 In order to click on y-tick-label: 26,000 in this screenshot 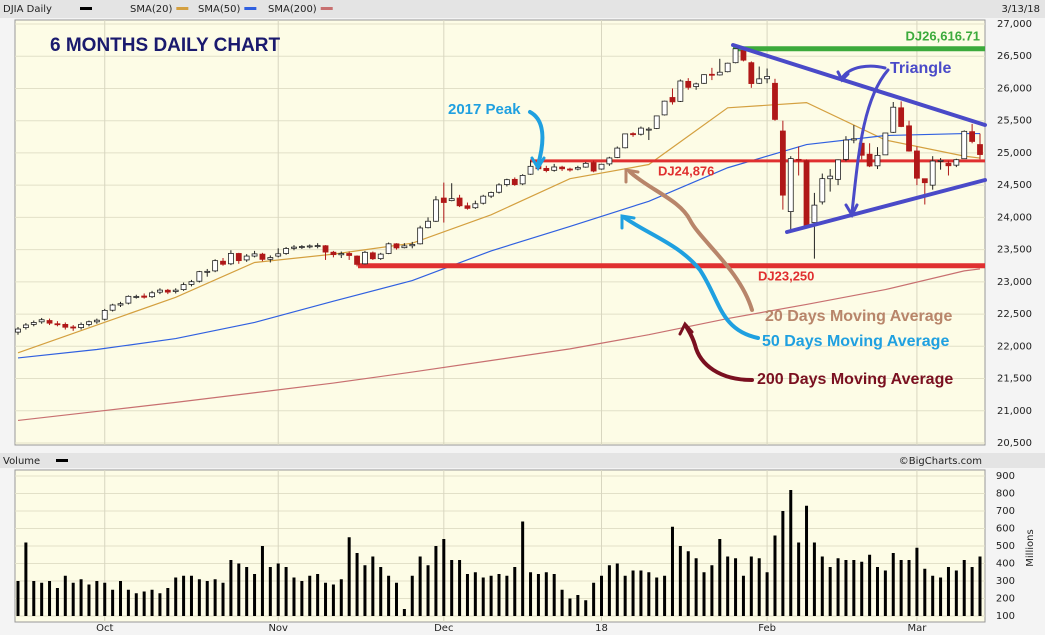, I will do `click(1014, 88)`.